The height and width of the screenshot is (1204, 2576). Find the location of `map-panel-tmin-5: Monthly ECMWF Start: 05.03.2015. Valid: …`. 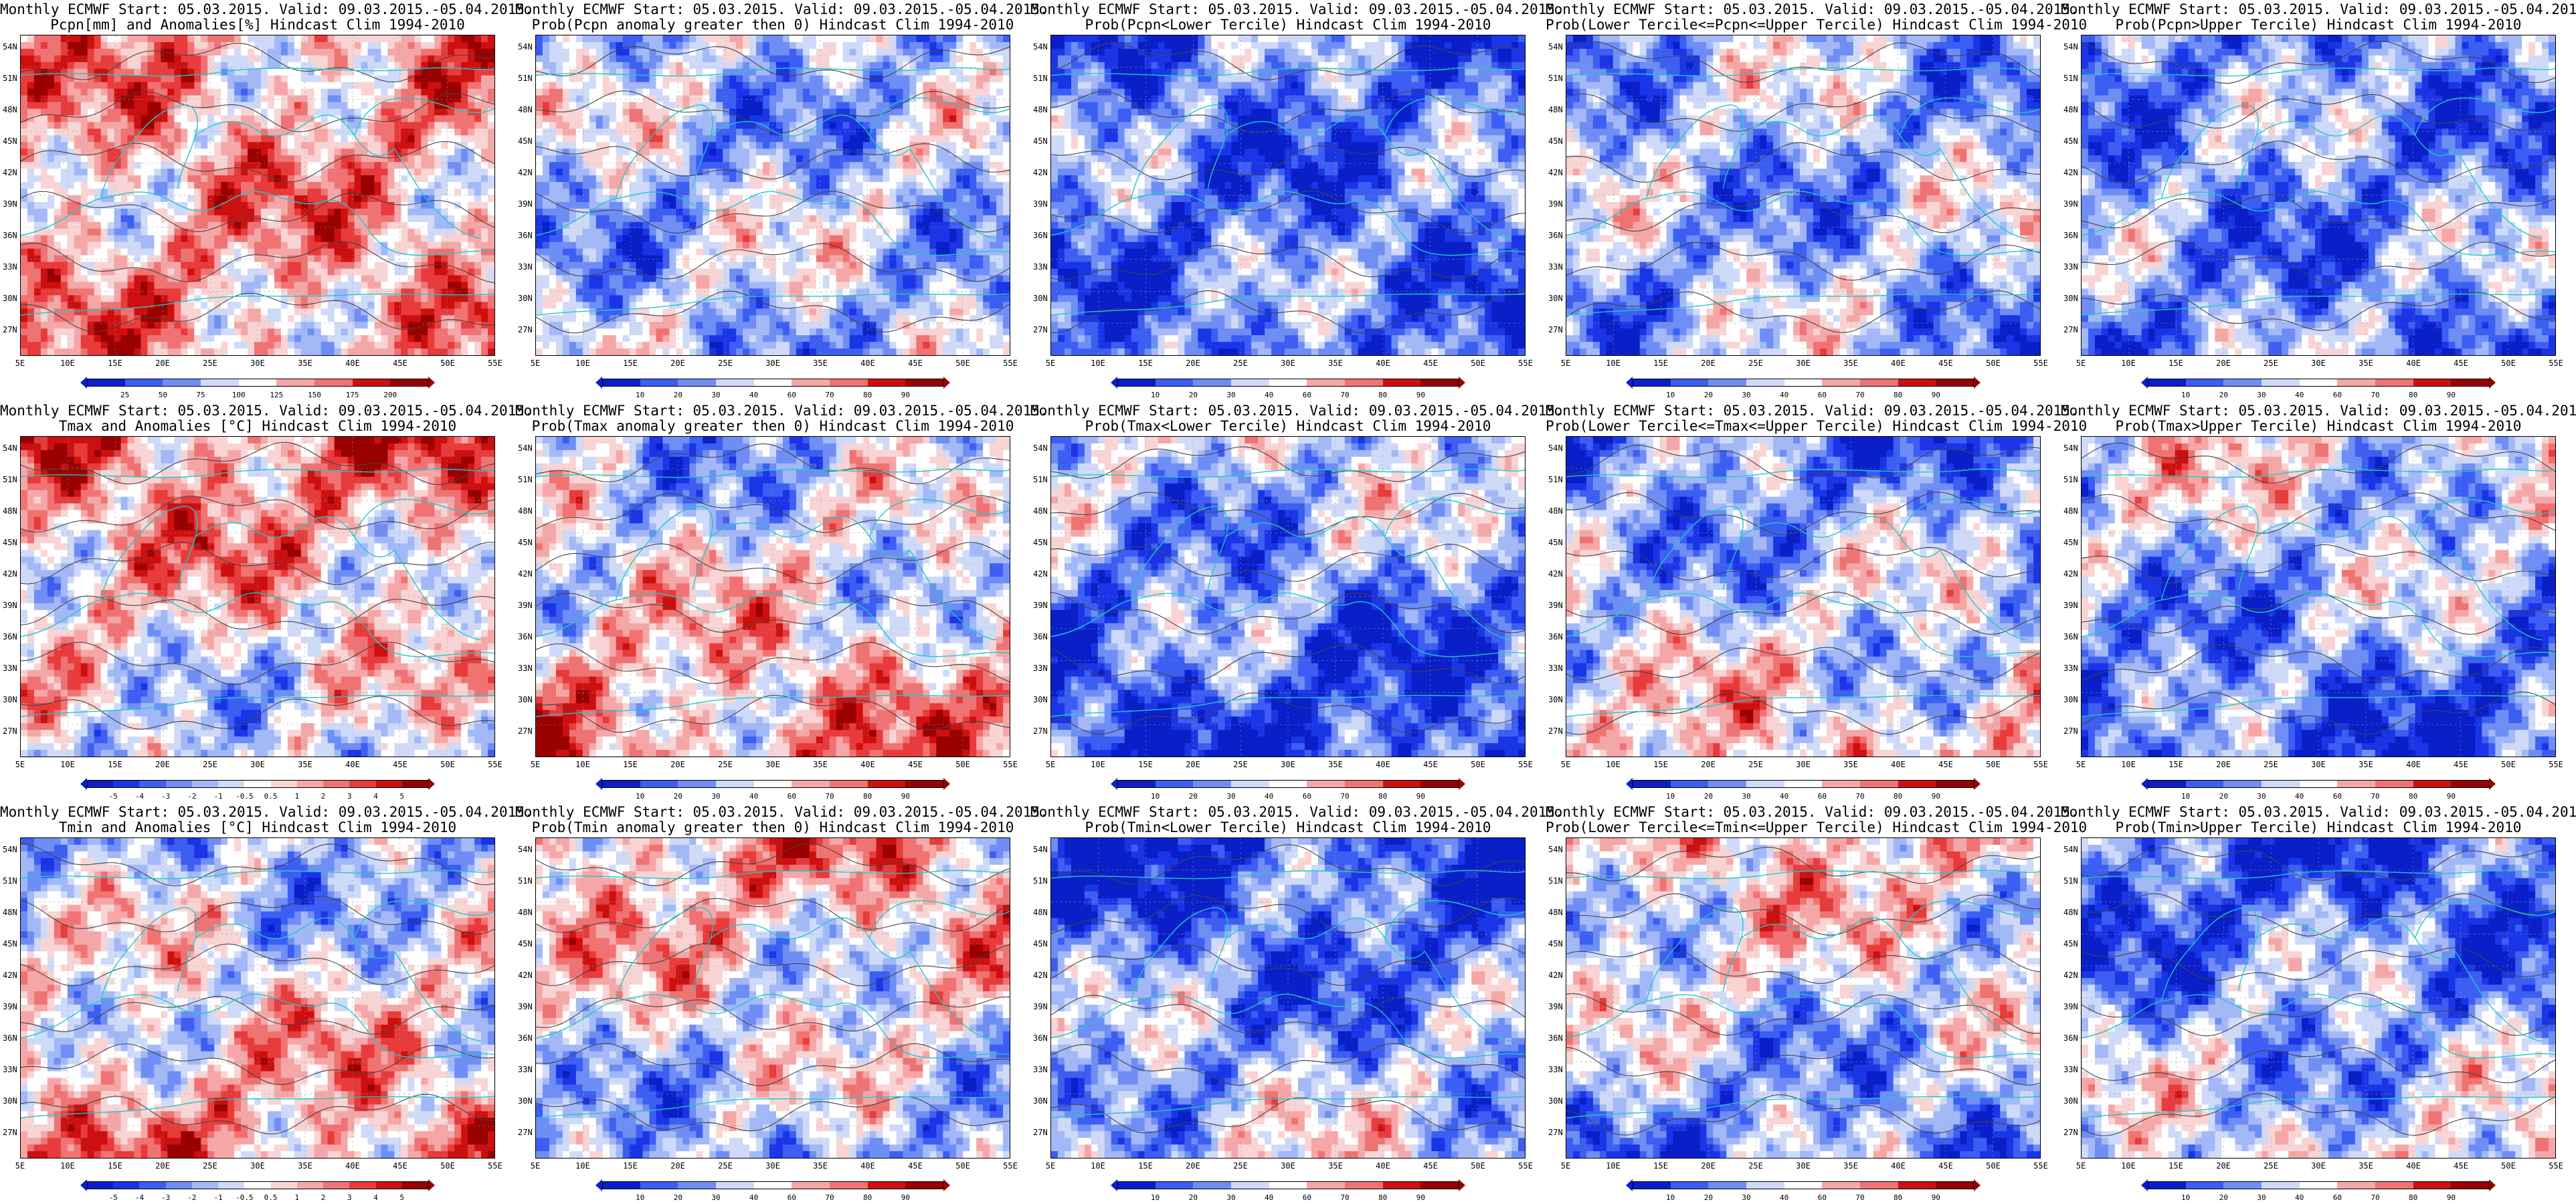

map-panel-tmin-5: Monthly ECMWF Start: 05.03.2015. Valid: … is located at coordinates (2318, 1003).